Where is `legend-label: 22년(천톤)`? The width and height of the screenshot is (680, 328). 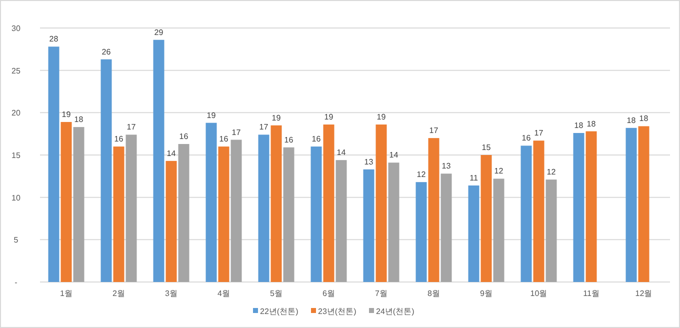 legend-label: 22년(천톤) is located at coordinates (279, 311).